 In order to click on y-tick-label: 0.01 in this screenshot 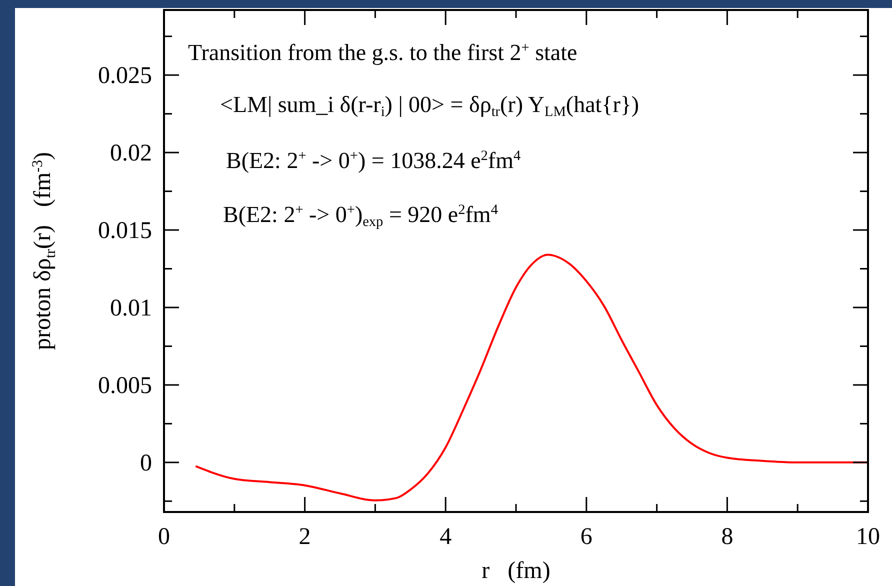, I will do `click(131, 308)`.